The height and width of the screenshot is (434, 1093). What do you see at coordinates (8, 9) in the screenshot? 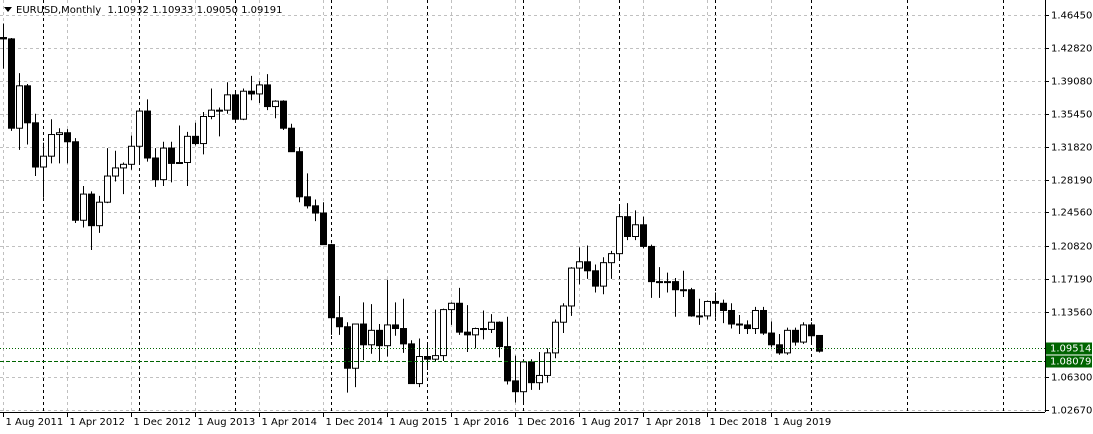
I see `menu-arrow` at bounding box center [8, 9].